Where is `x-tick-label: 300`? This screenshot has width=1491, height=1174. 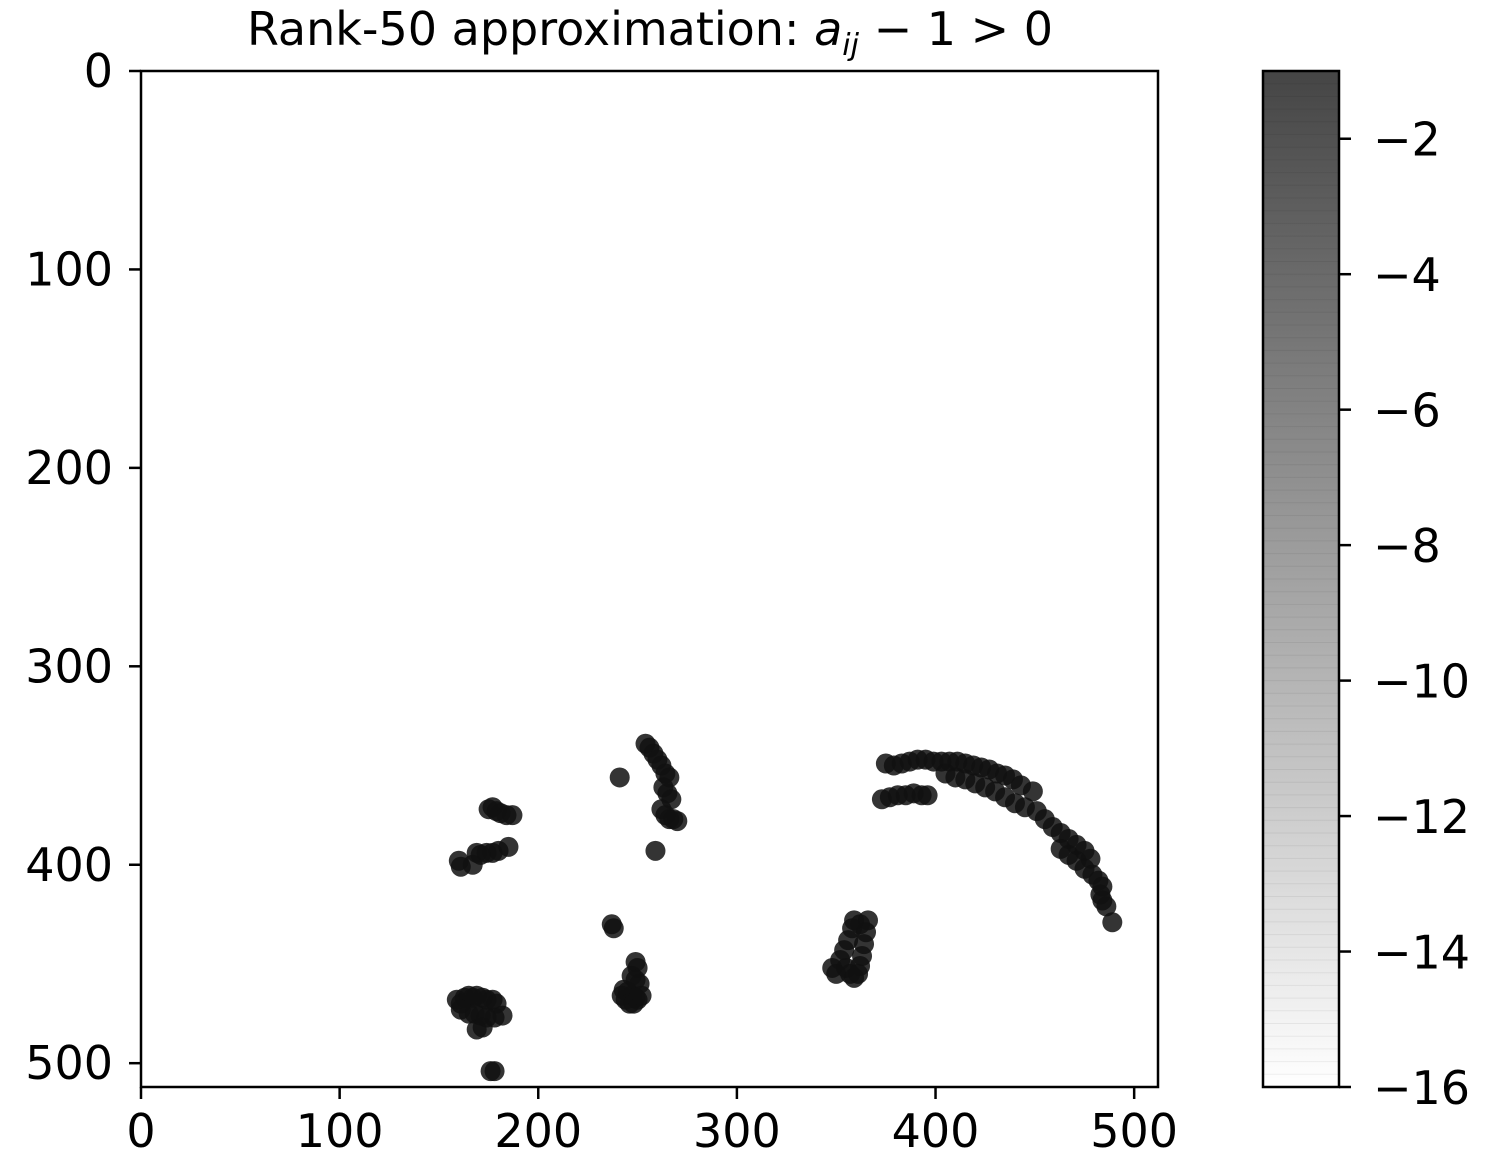 x-tick-label: 300 is located at coordinates (737, 1131).